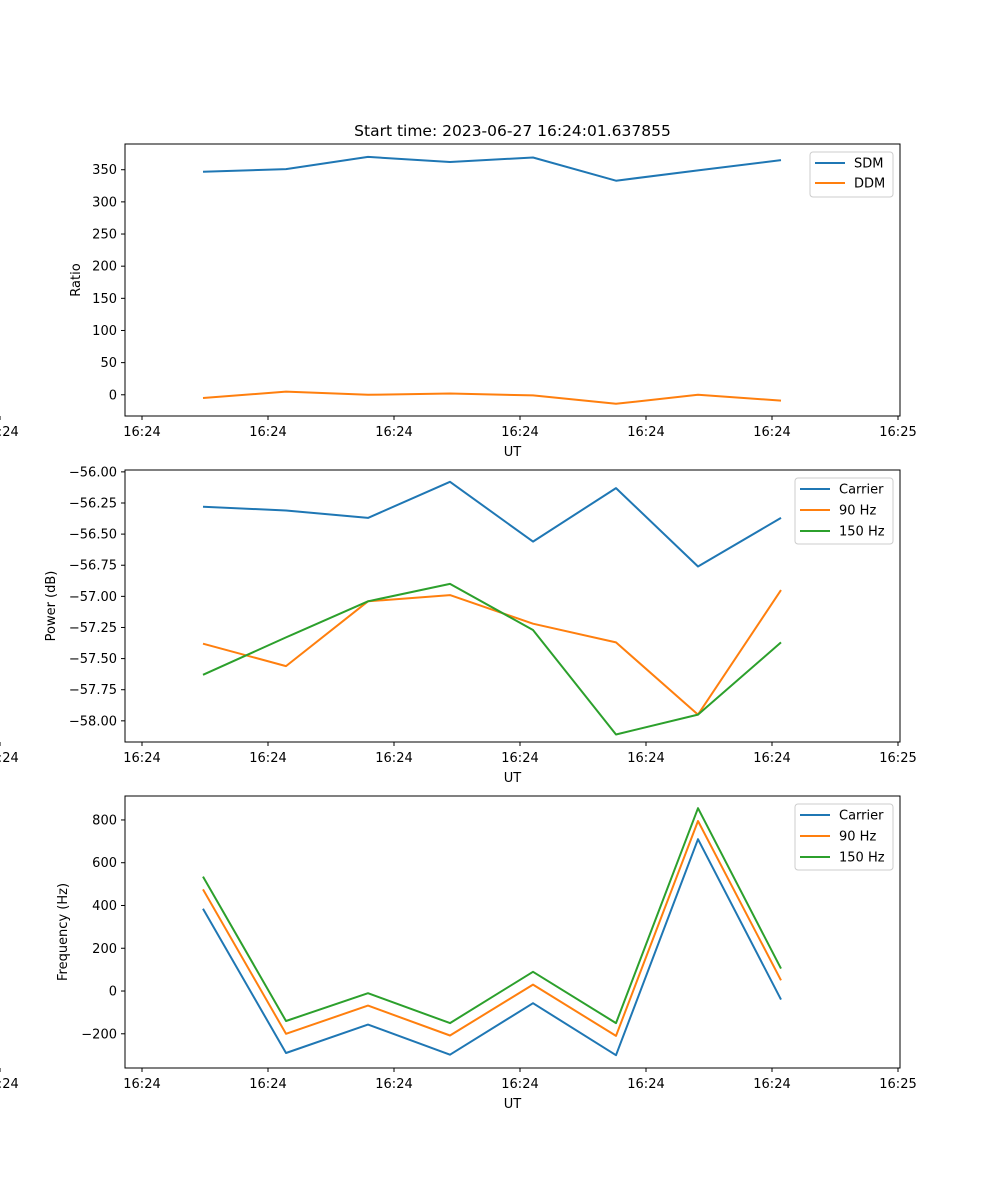  I want to click on y-tick-label: 50, so click(108, 363).